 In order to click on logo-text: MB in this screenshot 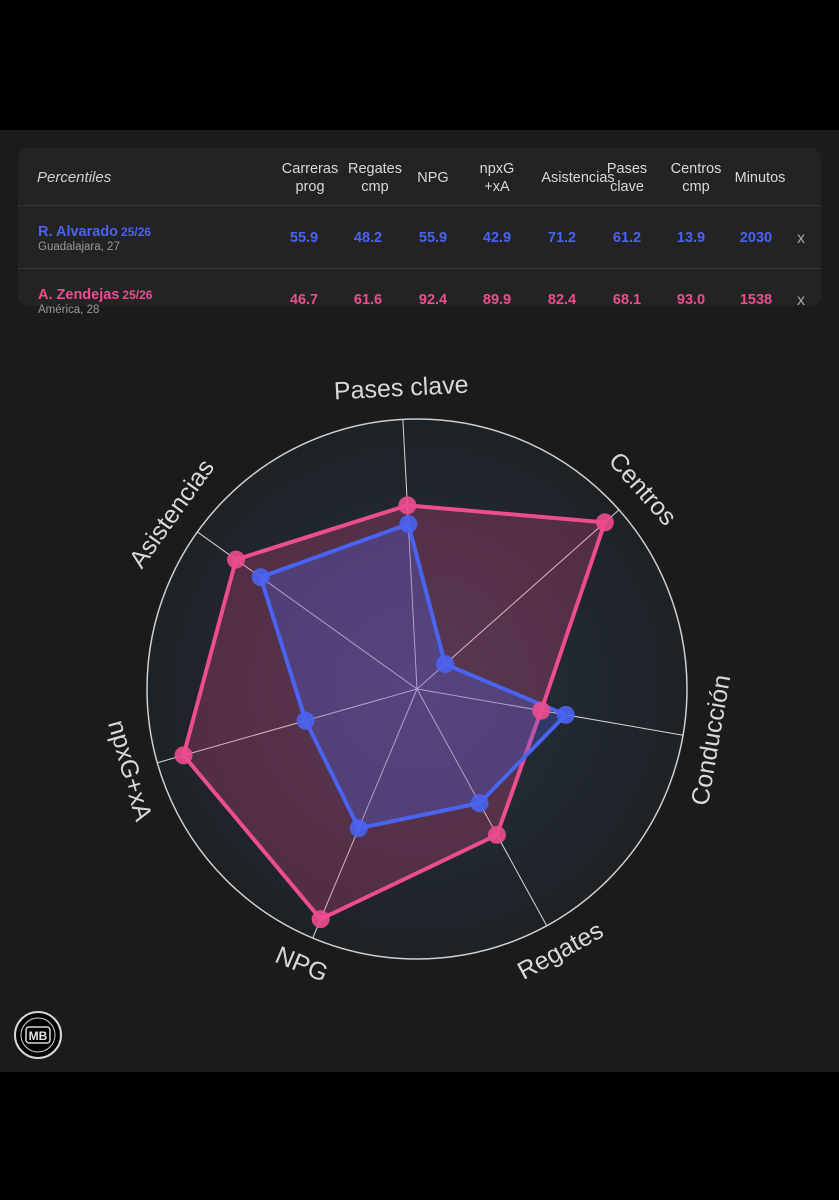, I will do `click(38, 1036)`.